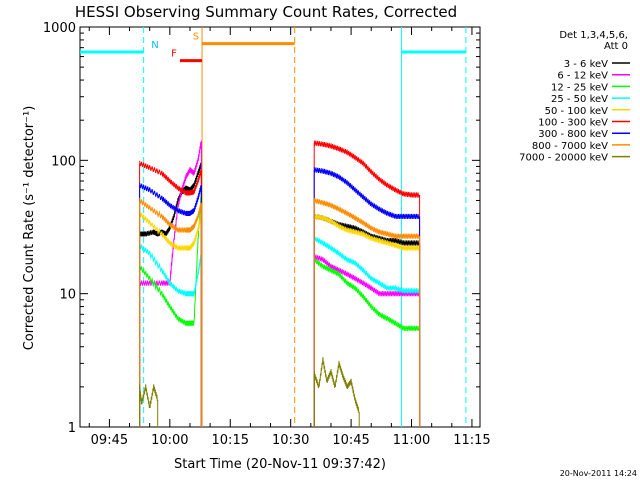 This screenshot has height=480, width=640. What do you see at coordinates (593, 35) in the screenshot?
I see `legend-title: Det 1,3,4,5,6,` at bounding box center [593, 35].